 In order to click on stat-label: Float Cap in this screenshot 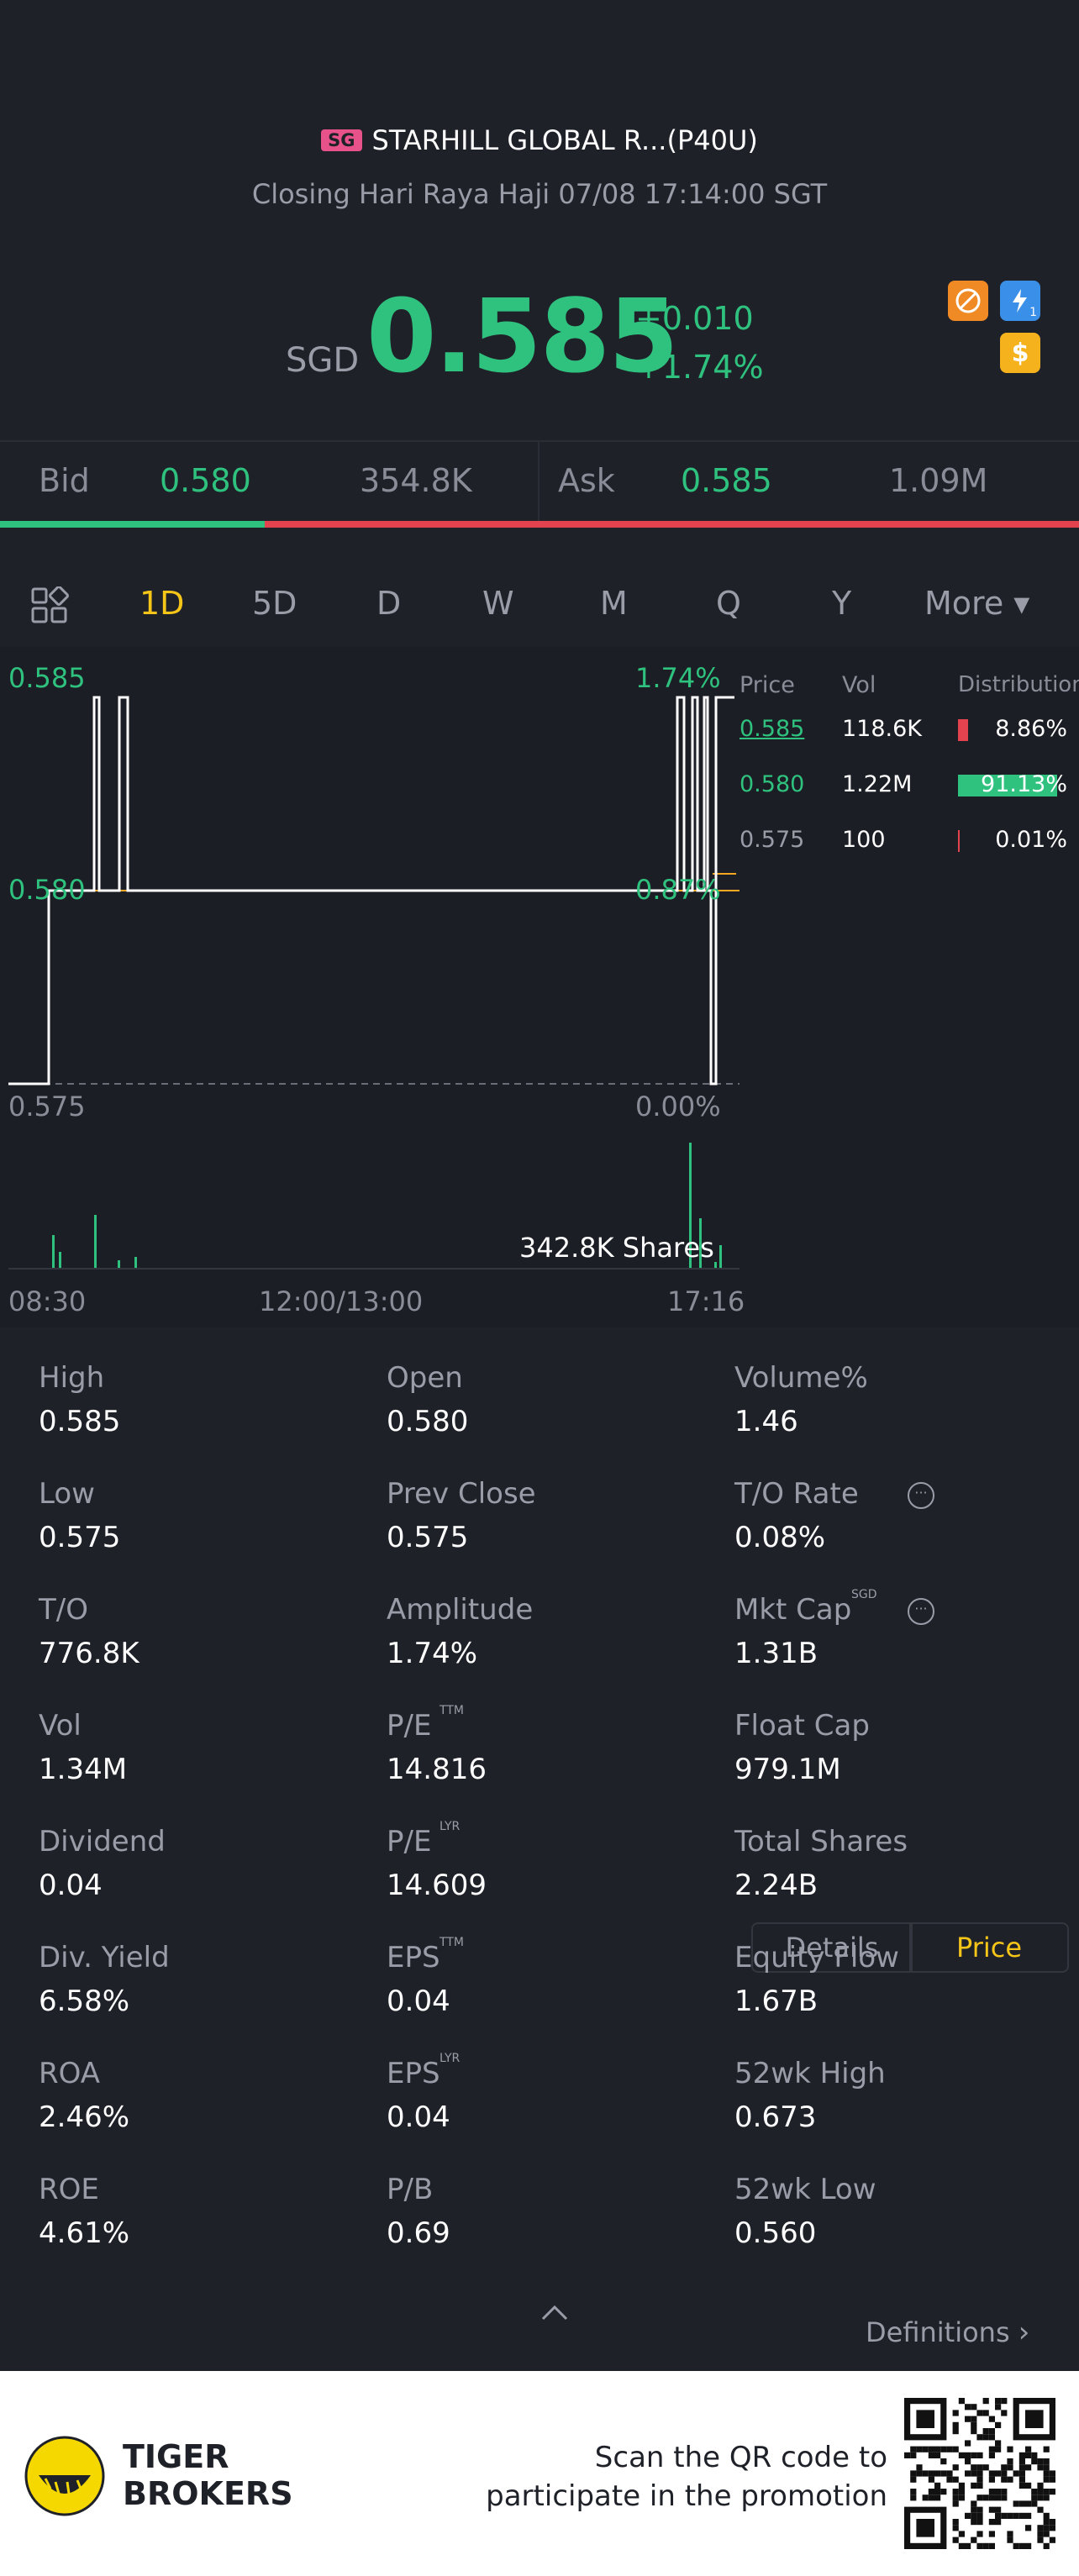, I will do `click(802, 1726)`.